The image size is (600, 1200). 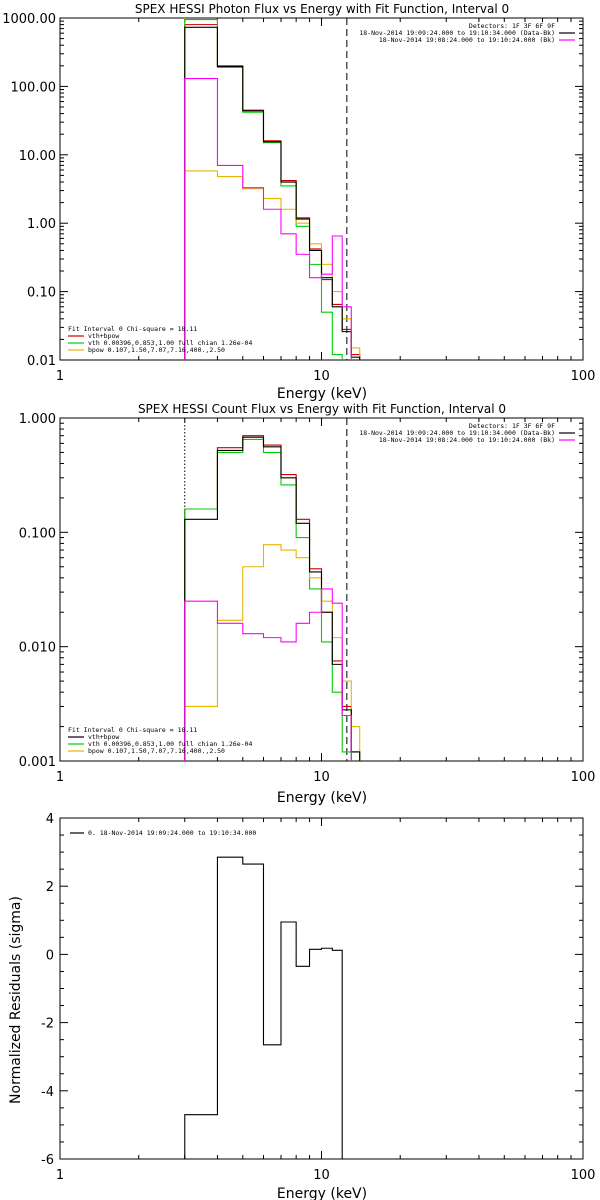 I want to click on y-tick-label: -4, so click(x=47, y=1092).